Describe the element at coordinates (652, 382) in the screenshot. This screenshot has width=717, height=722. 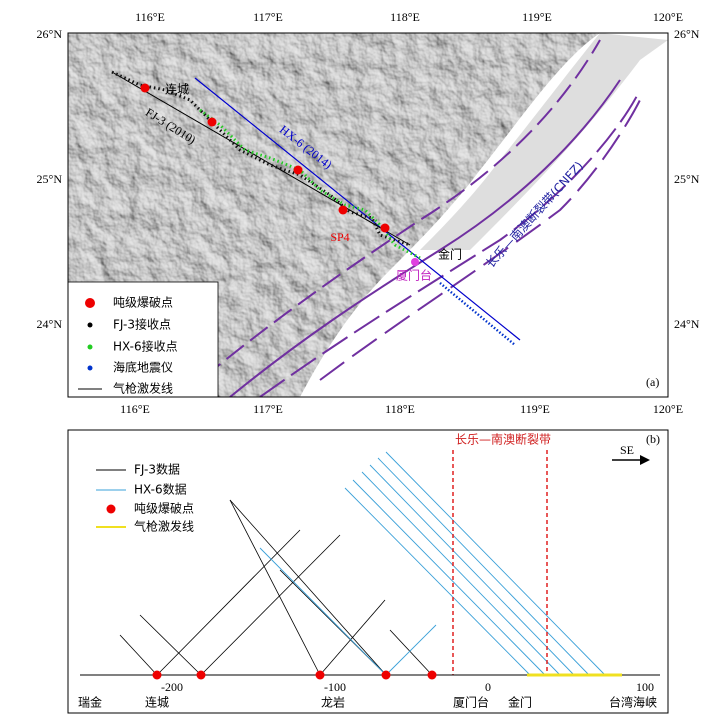
I see `panel-label: (a)` at that location.